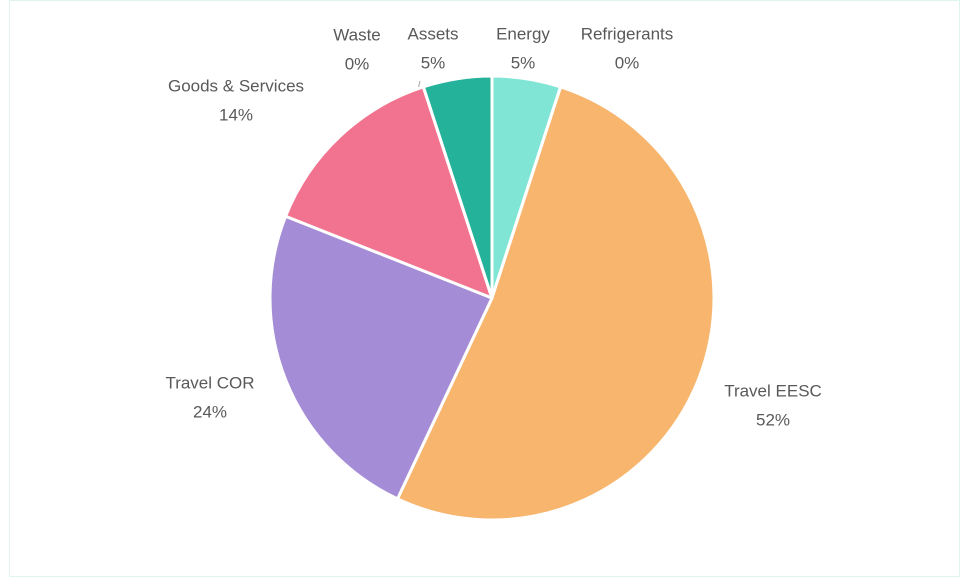  I want to click on slice-label: Refrigerants, so click(627, 33).